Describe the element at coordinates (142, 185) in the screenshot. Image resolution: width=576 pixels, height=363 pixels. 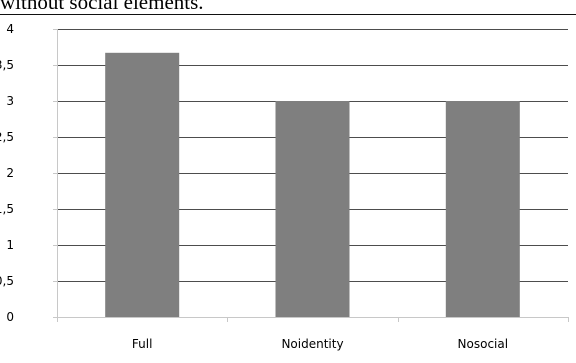
I see `bar-full` at that location.